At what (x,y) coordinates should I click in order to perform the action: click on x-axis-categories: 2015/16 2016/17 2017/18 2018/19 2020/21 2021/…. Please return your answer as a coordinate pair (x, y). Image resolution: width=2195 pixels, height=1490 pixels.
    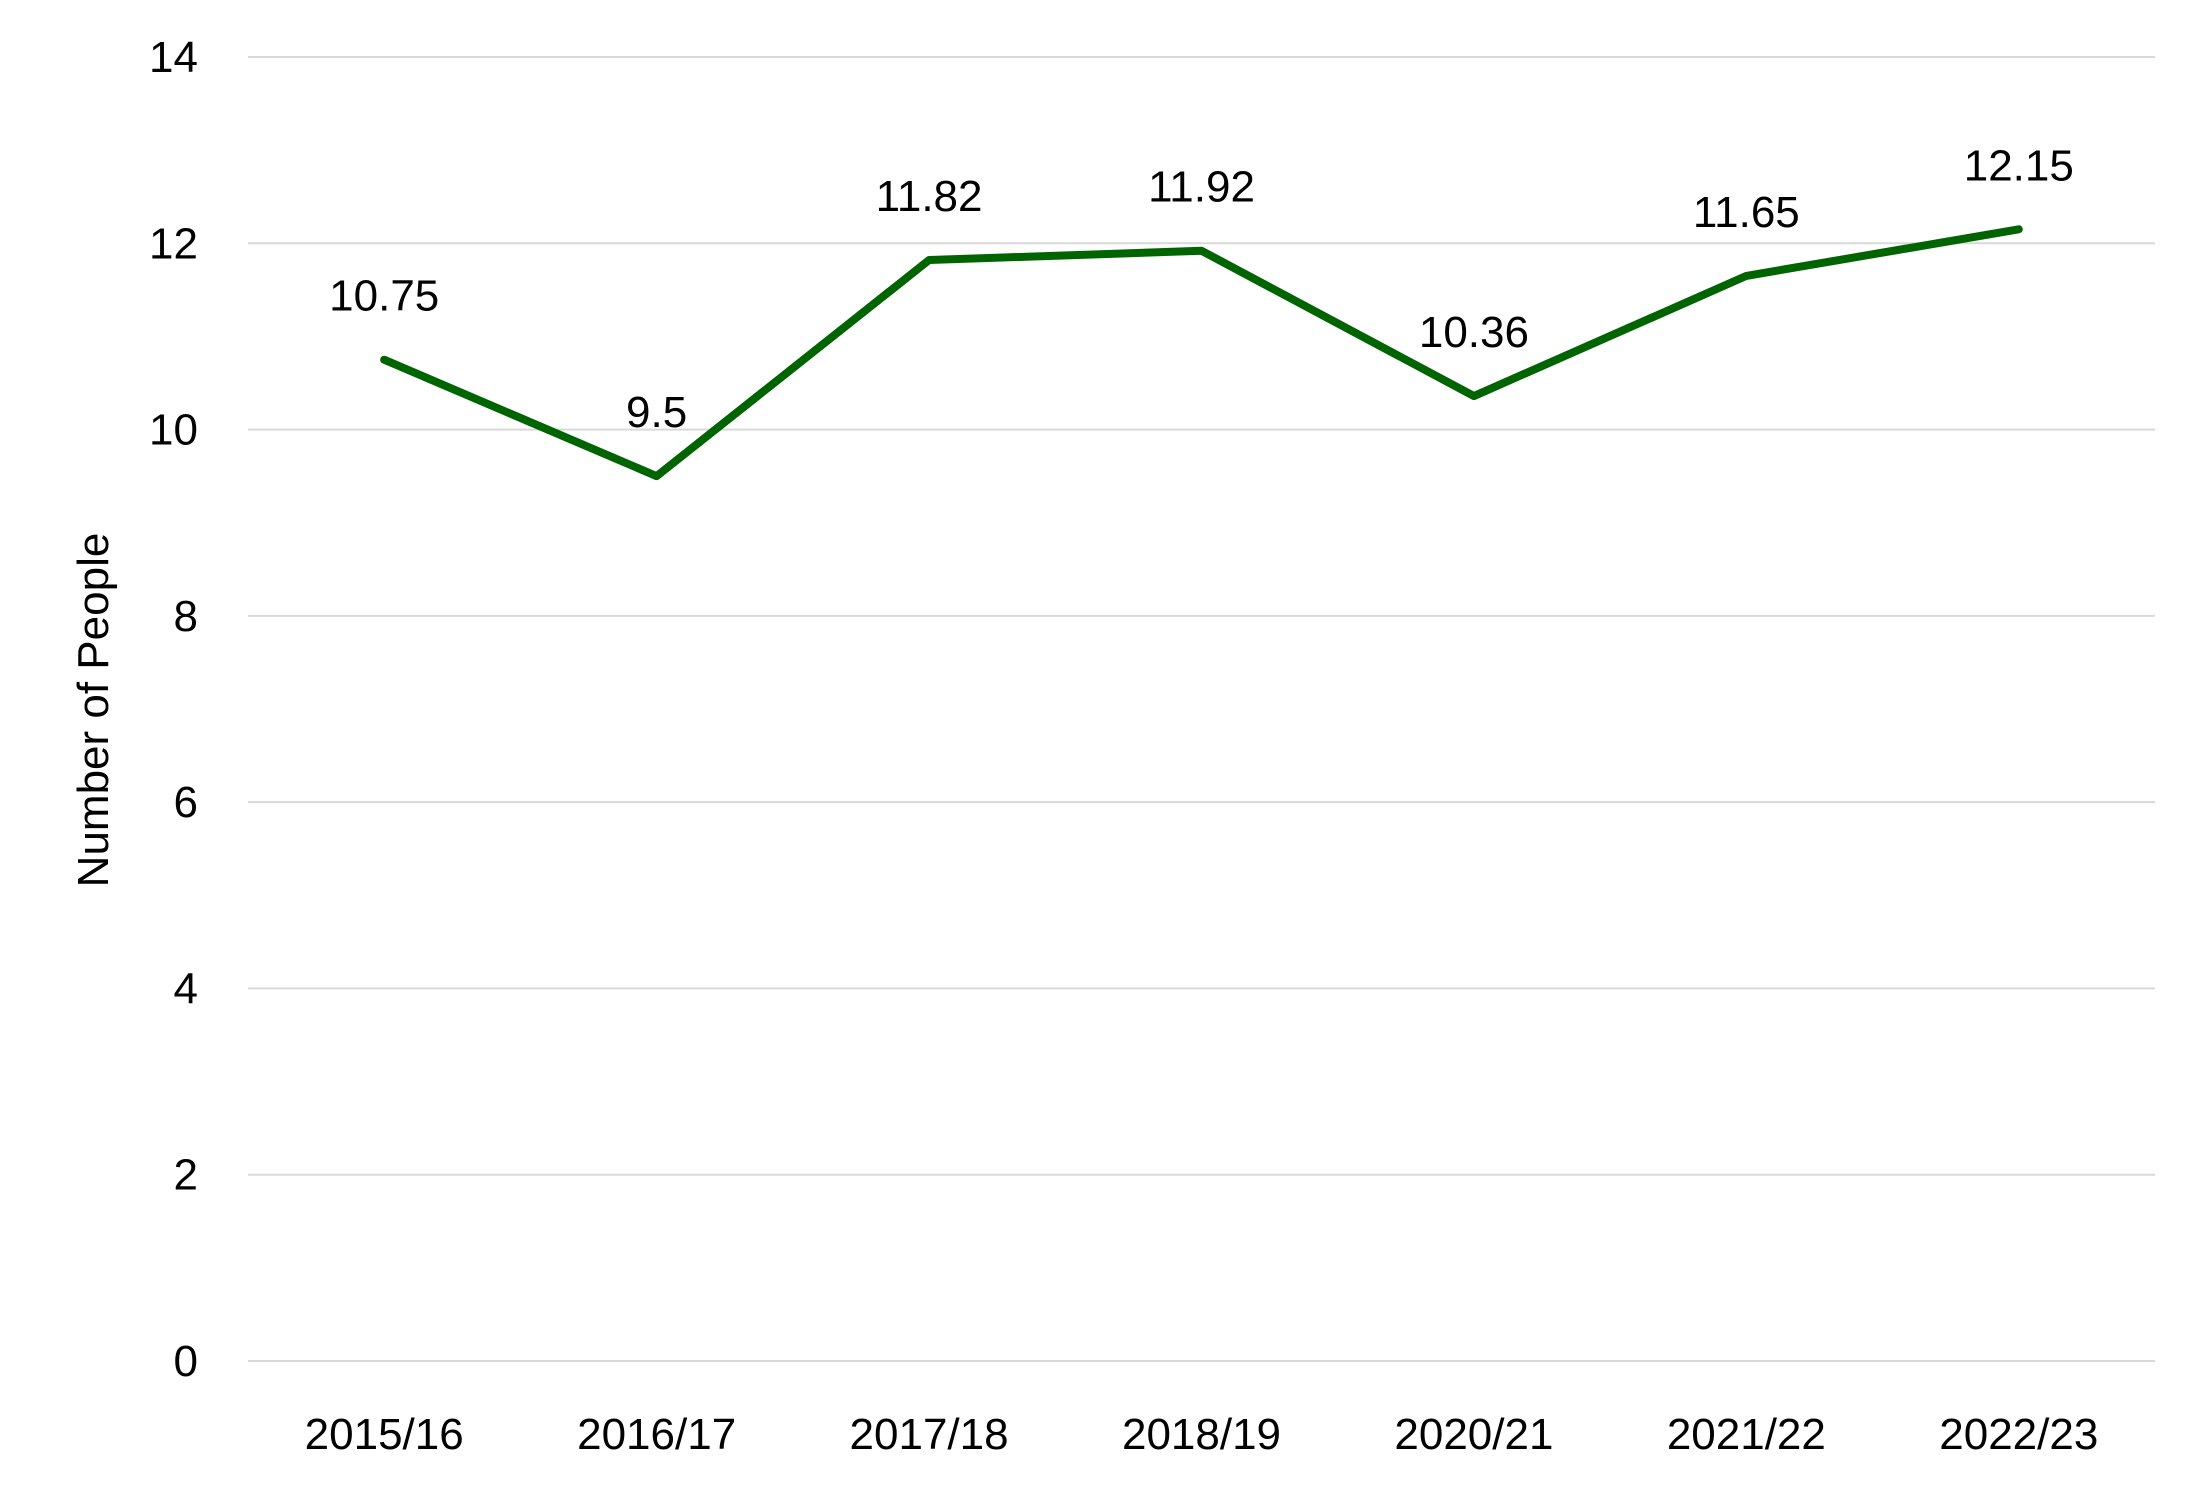
    Looking at the image, I should click on (1202, 1434).